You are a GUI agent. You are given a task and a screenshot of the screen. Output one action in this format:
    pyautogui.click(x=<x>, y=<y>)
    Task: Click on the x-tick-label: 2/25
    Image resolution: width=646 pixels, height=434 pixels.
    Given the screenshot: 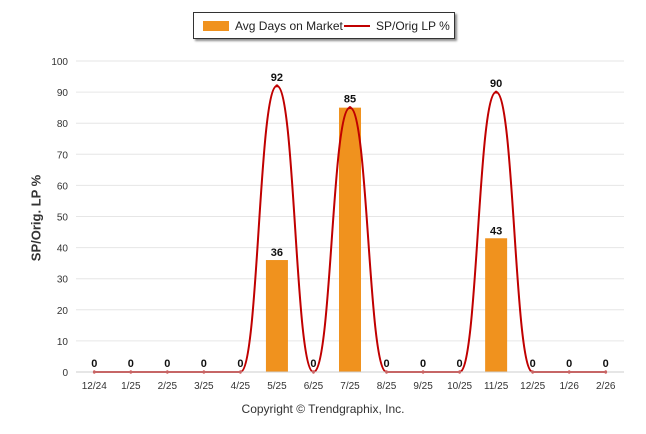 What is the action you would take?
    pyautogui.click(x=168, y=386)
    